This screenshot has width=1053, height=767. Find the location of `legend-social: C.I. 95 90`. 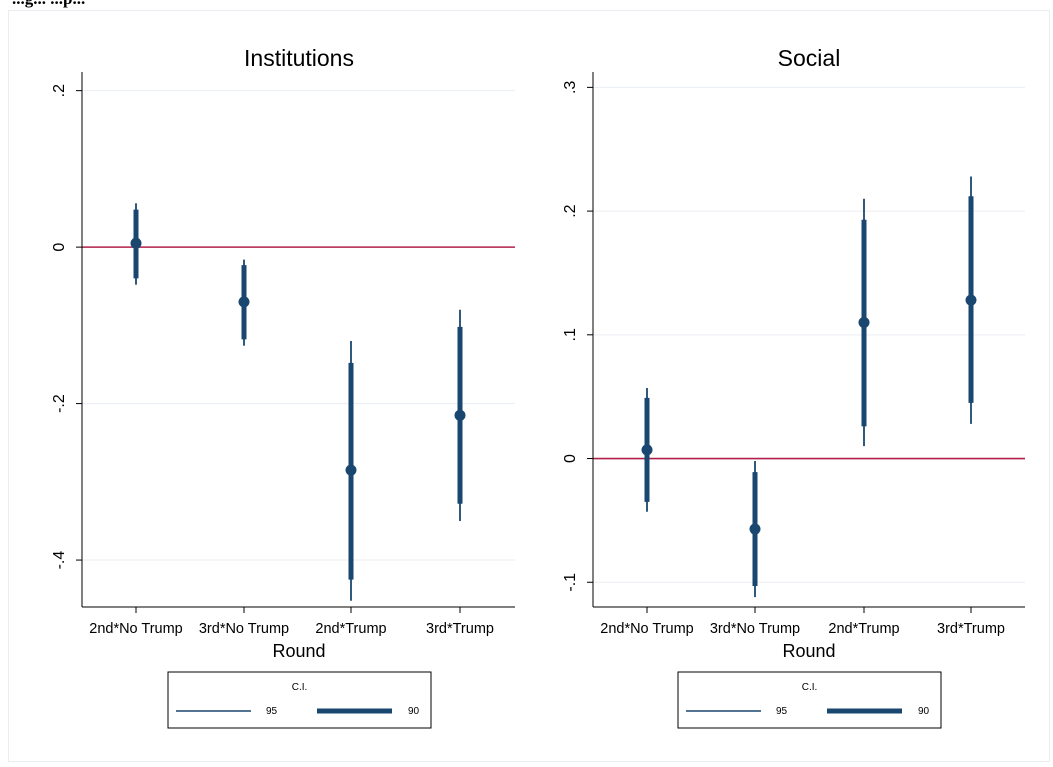

legend-social: C.I. 95 90 is located at coordinates (809, 700).